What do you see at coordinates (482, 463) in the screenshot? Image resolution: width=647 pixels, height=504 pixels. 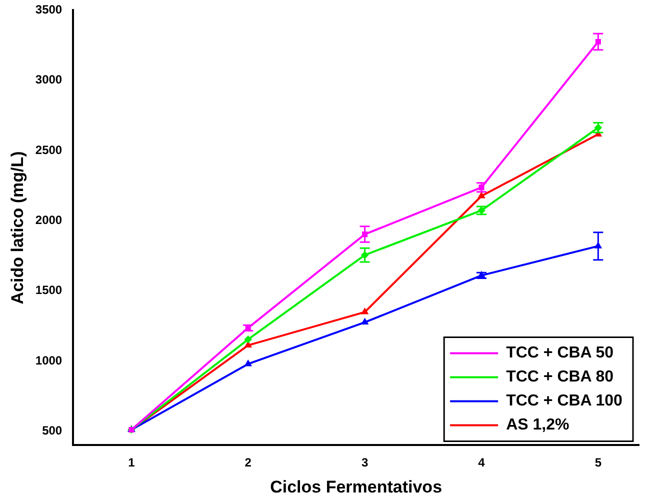 I see `x-tick-label: 4` at bounding box center [482, 463].